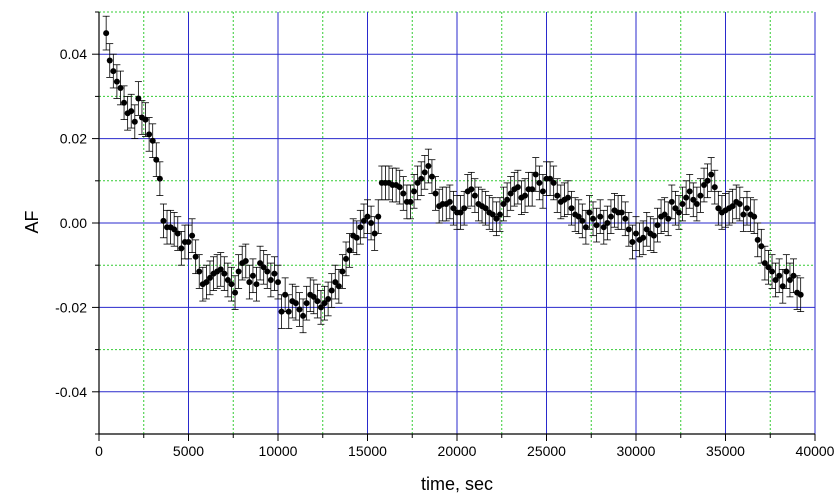 This screenshot has height=496, width=840. Describe the element at coordinates (73, 139) in the screenshot. I see `y-tick-label: 0.02` at that location.